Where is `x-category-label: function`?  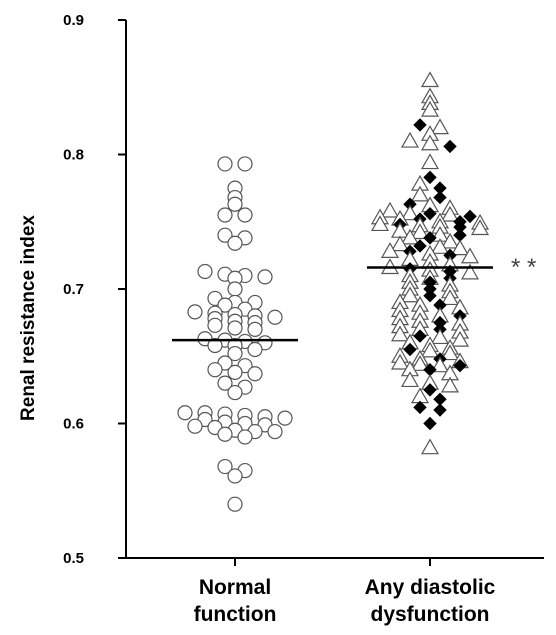
x-category-label: function is located at coordinates (235, 614).